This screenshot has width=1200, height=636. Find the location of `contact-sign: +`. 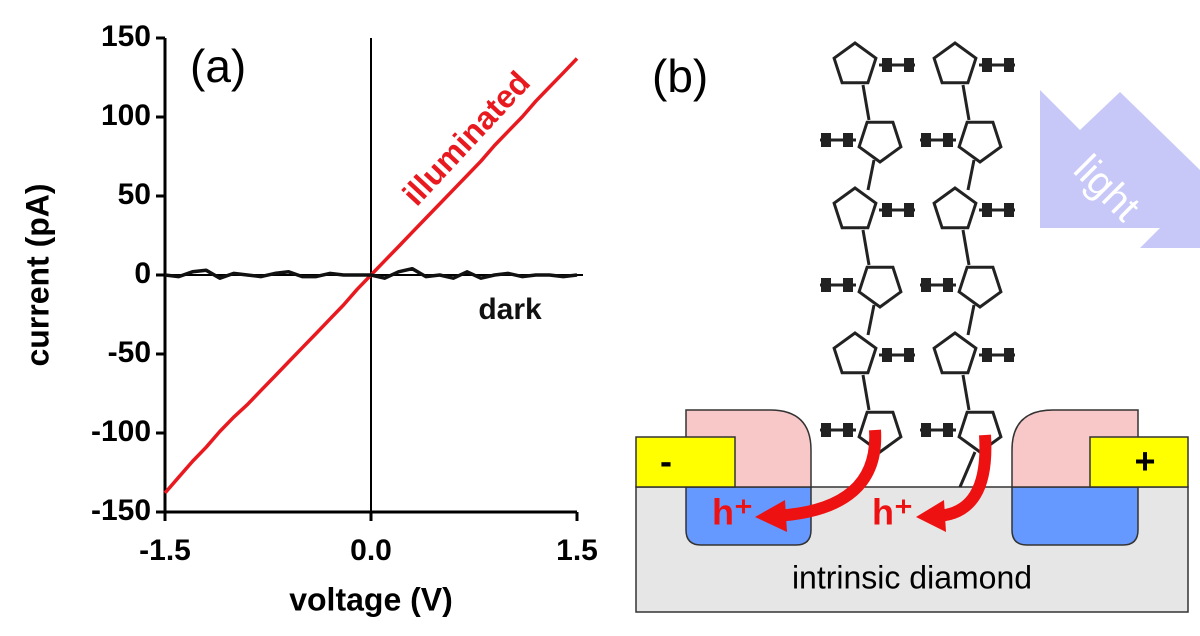

contact-sign: + is located at coordinates (1144, 461).